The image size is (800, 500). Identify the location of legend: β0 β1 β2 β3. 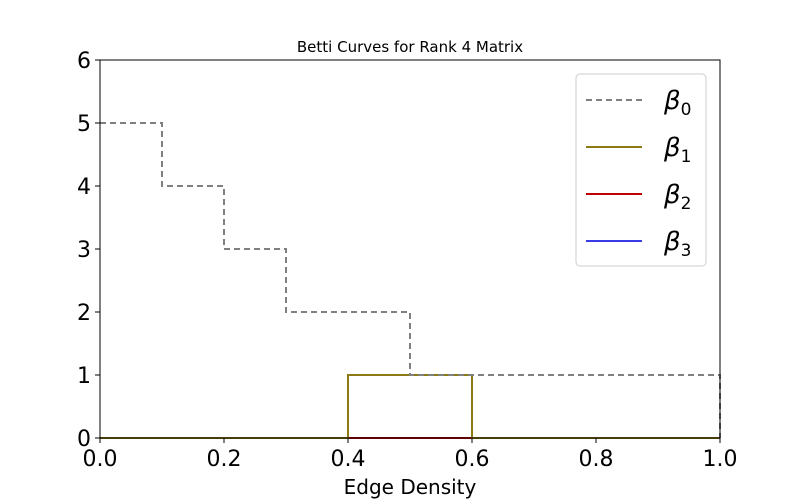
(641, 170).